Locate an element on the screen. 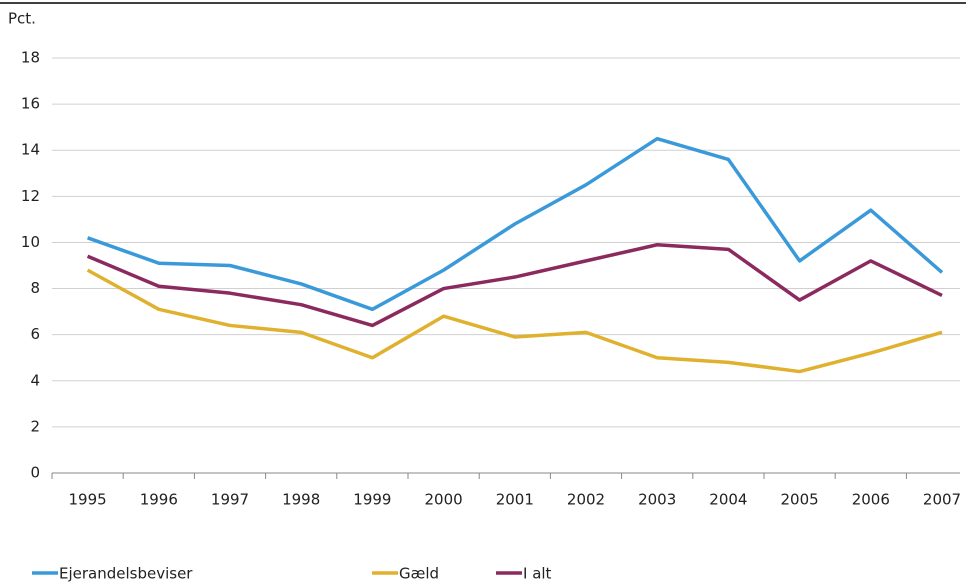 The width and height of the screenshot is (966, 583). x-tick-label: 2000 is located at coordinates (444, 500).